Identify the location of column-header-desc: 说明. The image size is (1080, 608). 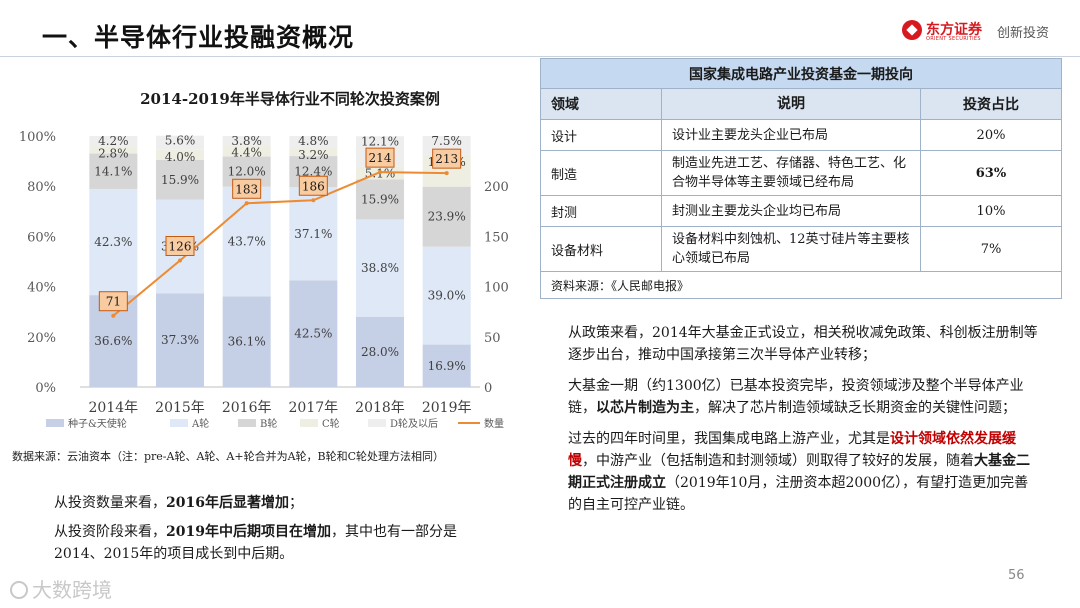
(791, 104).